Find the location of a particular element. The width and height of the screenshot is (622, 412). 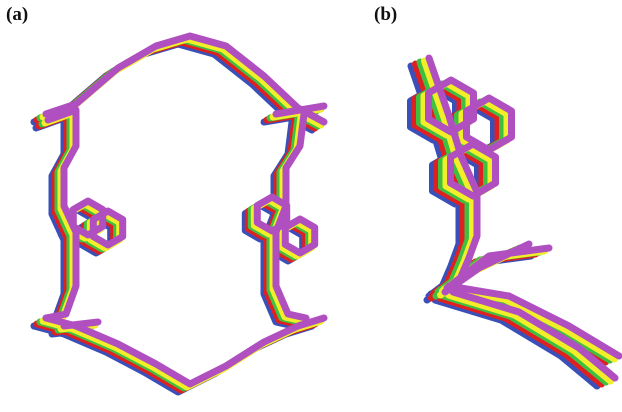

panel-label-a: (a) is located at coordinates (17, 14).